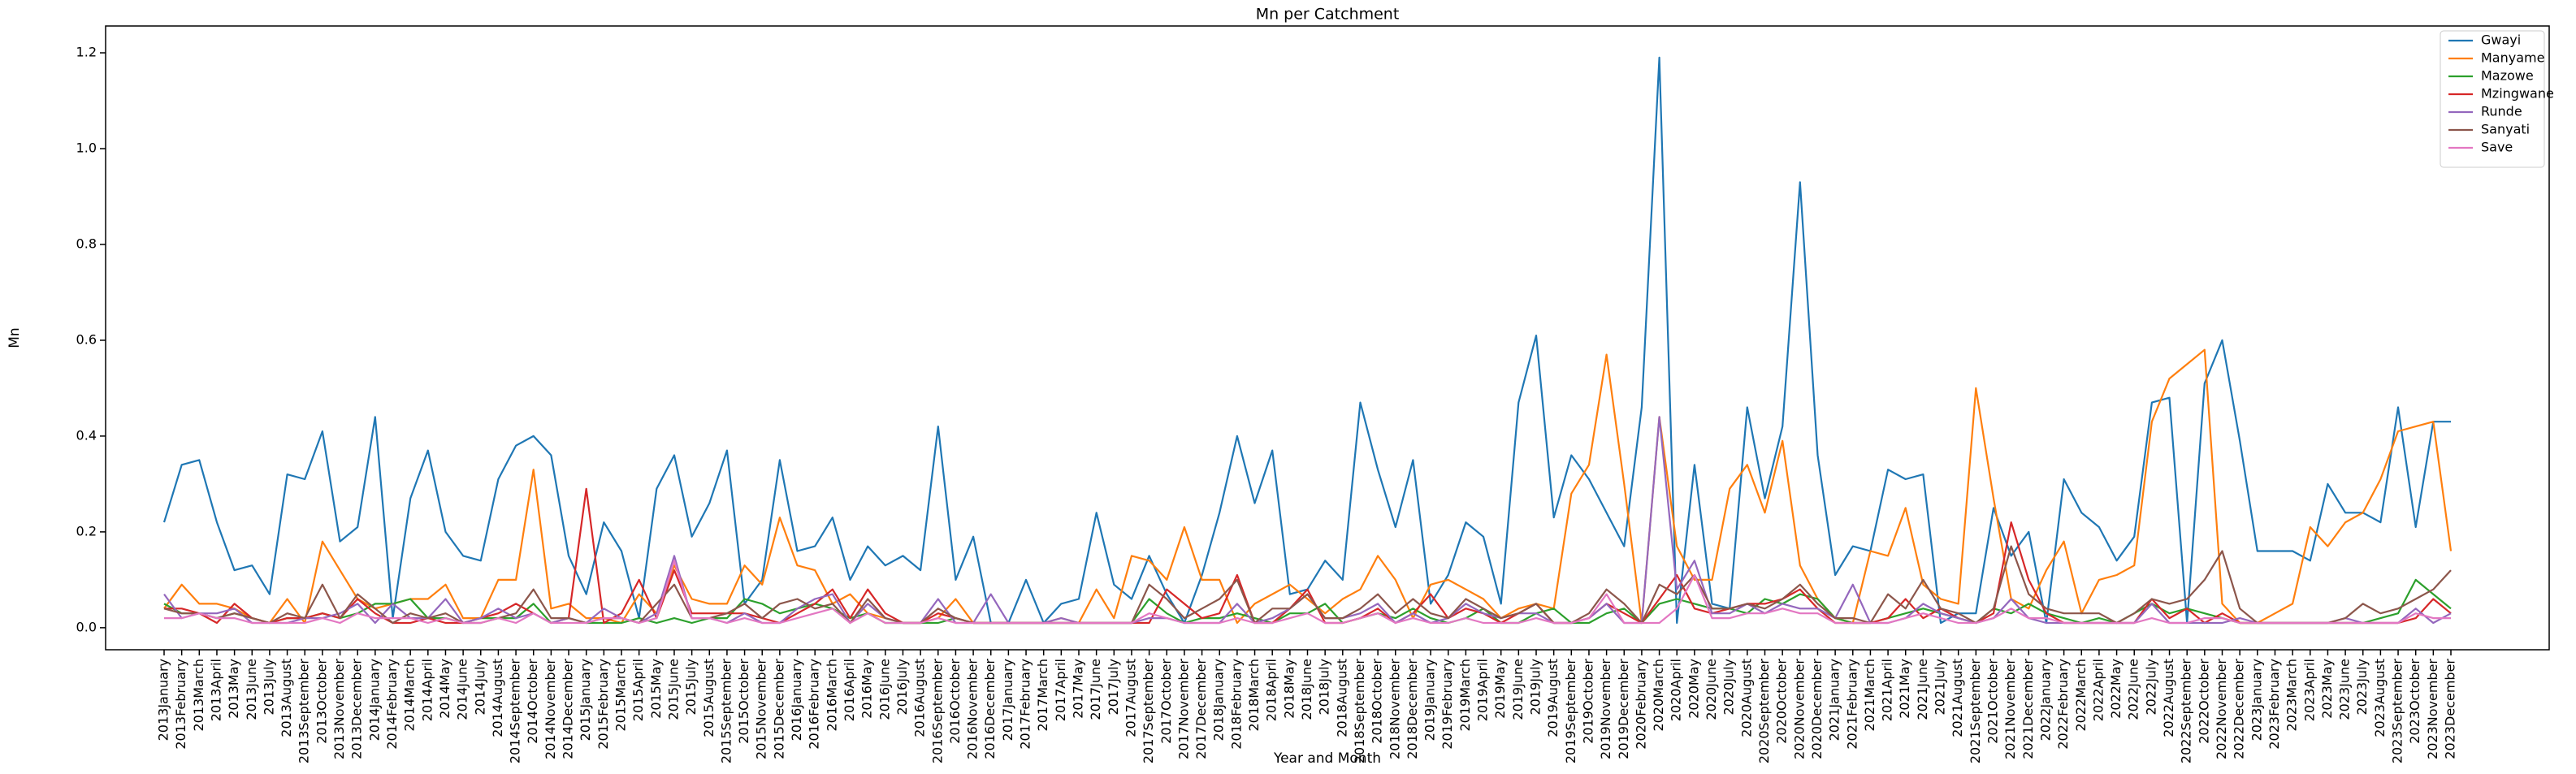  I want to click on x-tick-label: 2014August, so click(497, 698).